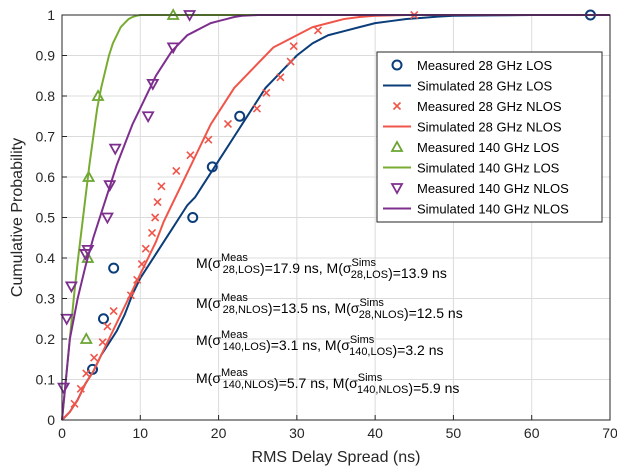 The image size is (617, 470). What do you see at coordinates (418, 350) in the screenshot?
I see `annotation-text: )=3.2 ns` at bounding box center [418, 350].